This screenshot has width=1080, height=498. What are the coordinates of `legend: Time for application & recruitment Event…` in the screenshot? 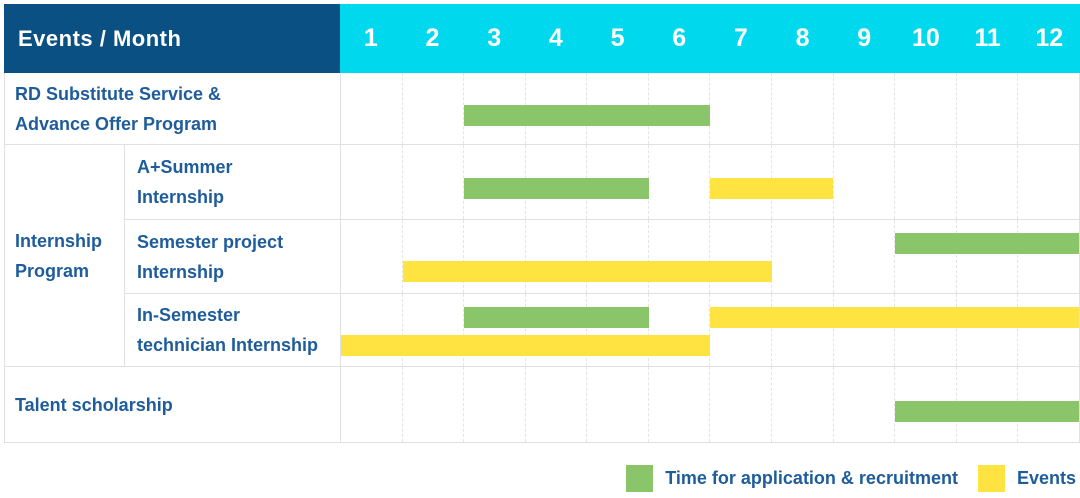 It's located at (538, 478).